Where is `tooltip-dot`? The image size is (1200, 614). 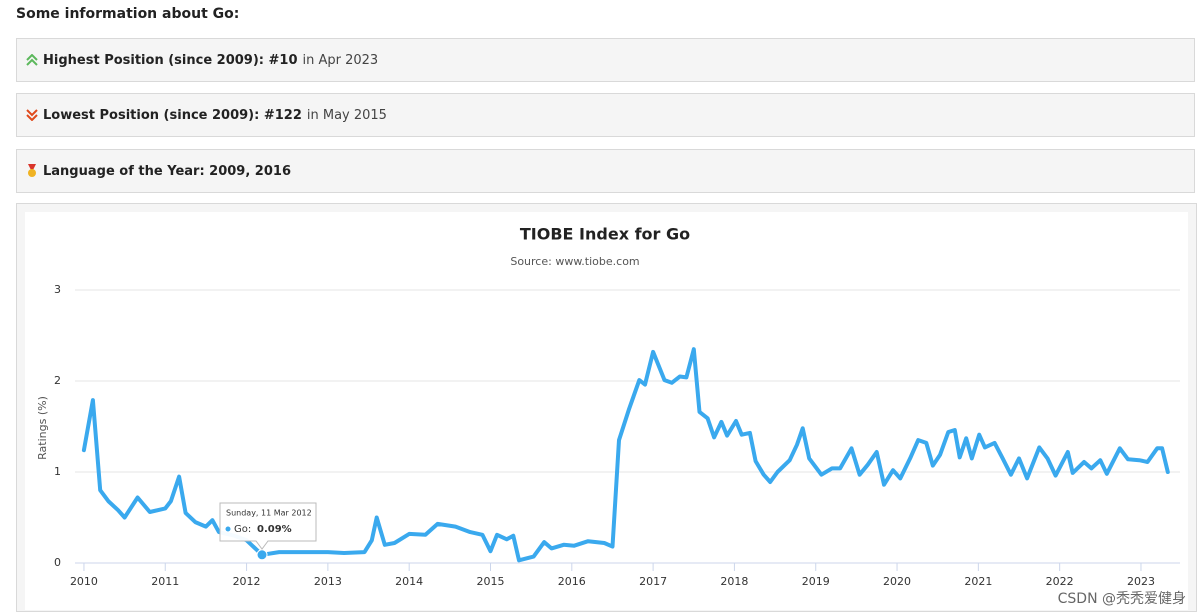
tooltip-dot is located at coordinates (228, 529).